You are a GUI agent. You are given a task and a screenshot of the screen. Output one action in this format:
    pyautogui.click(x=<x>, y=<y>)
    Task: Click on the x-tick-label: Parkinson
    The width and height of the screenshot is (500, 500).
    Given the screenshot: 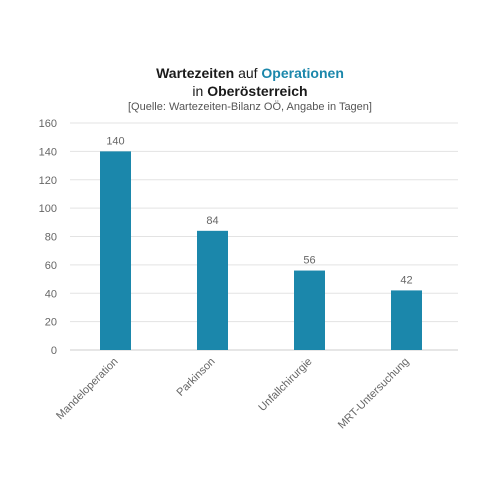 What is the action you would take?
    pyautogui.click(x=196, y=377)
    